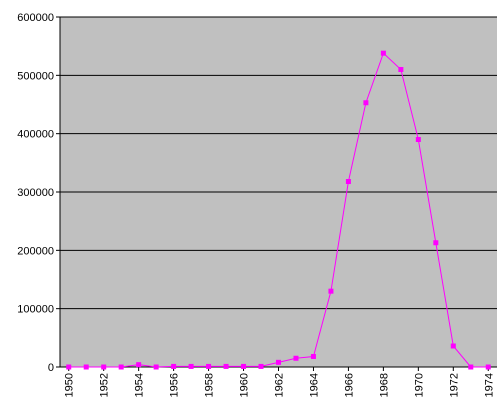  What do you see at coordinates (245, 385) in the screenshot?
I see `x-tick-label: 1960` at bounding box center [245, 385].